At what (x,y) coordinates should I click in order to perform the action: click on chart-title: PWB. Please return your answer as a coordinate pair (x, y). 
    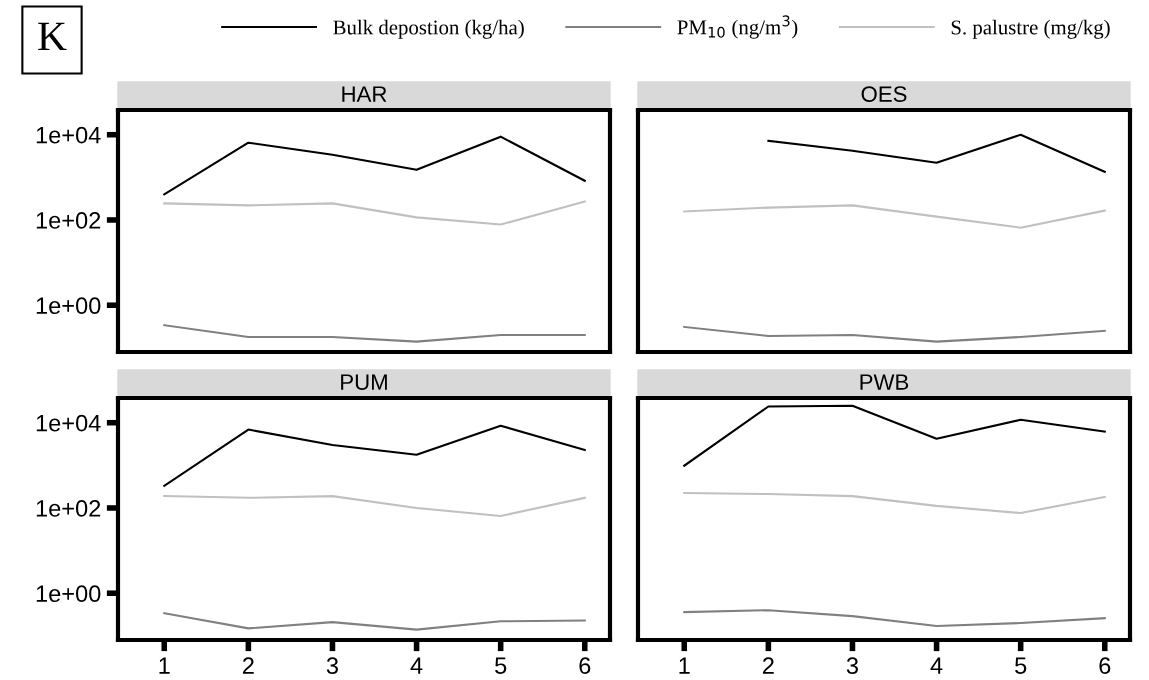
    Looking at the image, I should click on (884, 382).